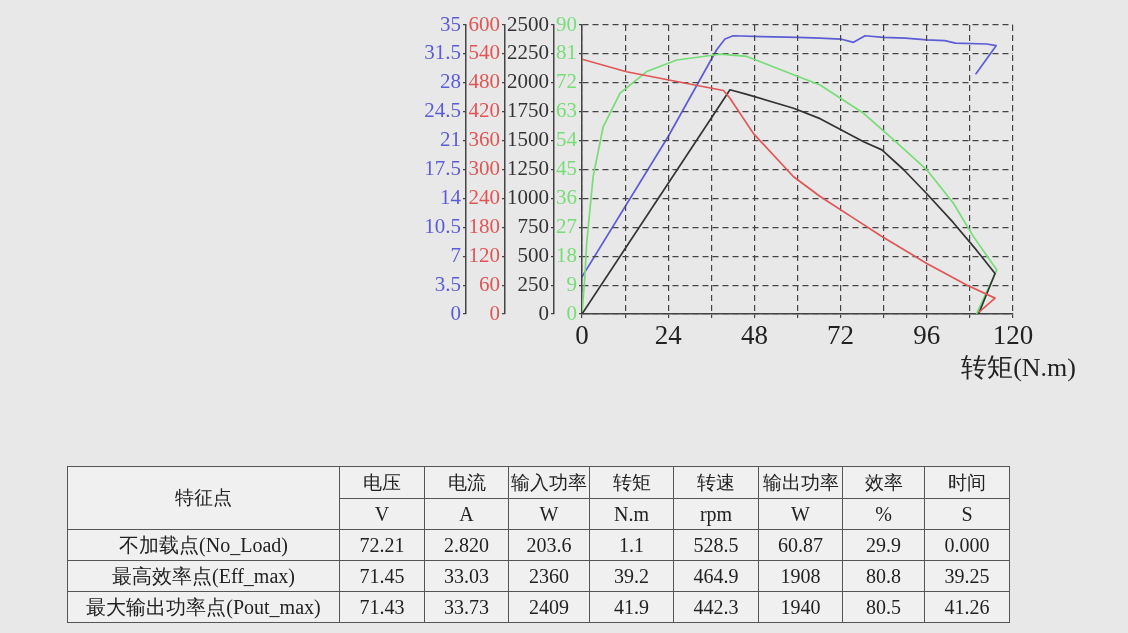 The image size is (1128, 633). Describe the element at coordinates (484, 196) in the screenshot. I see `y3-tick-label: 240` at that location.